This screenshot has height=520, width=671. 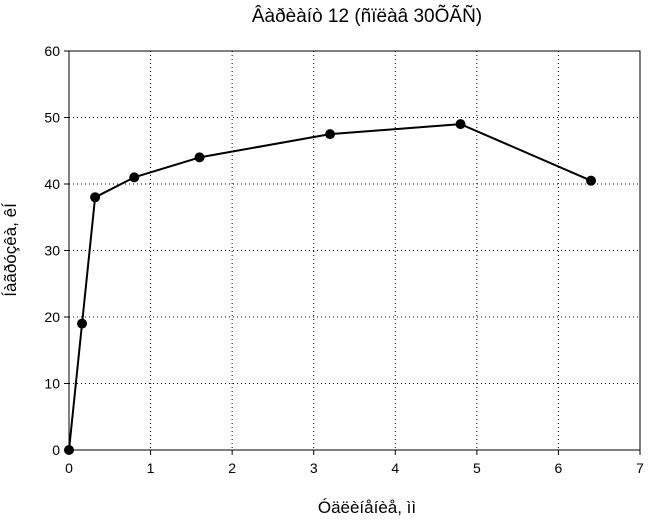 I want to click on y-tick-label: 20, so click(x=52, y=317).